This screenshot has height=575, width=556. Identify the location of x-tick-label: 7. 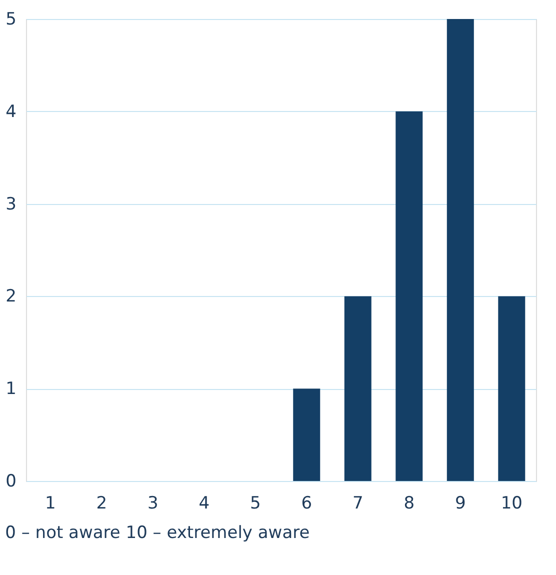
(358, 504).